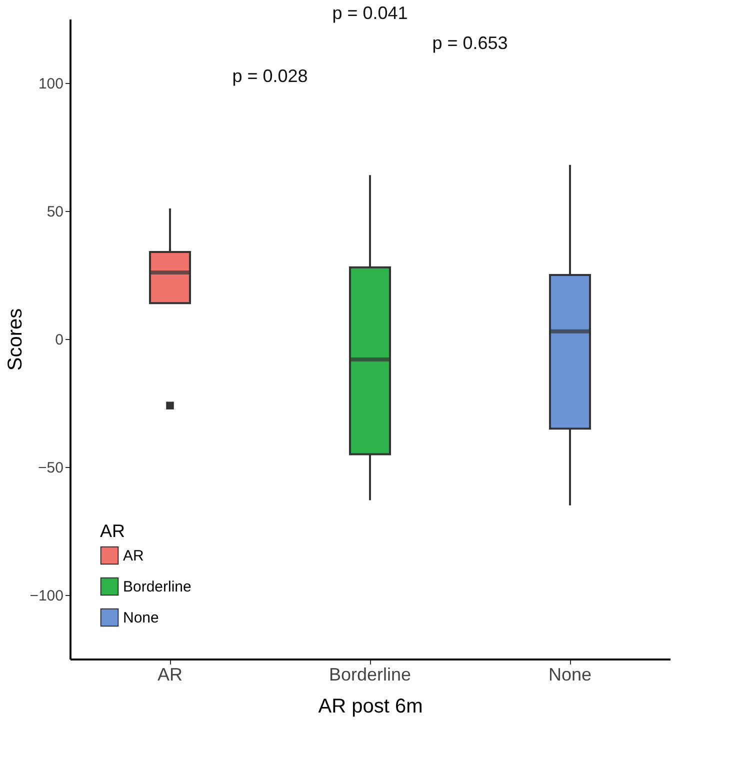  Describe the element at coordinates (170, 674) in the screenshot. I see `x-tick-label: AR` at that location.